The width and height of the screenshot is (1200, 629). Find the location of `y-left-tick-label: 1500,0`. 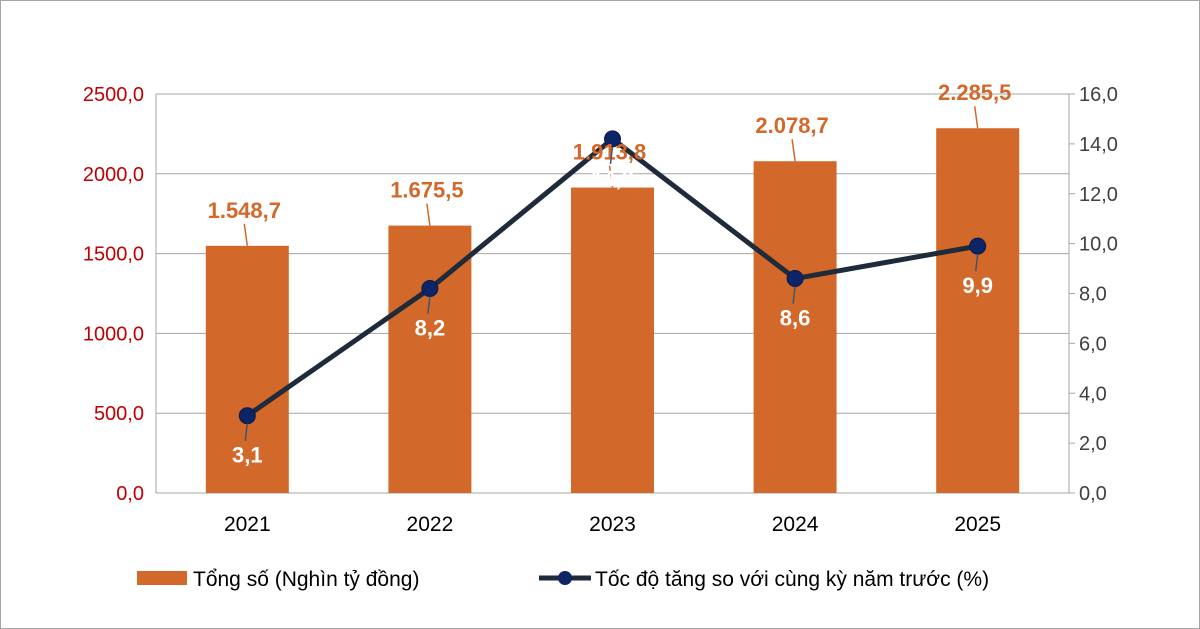

y-left-tick-label: 1500,0 is located at coordinates (113, 255).